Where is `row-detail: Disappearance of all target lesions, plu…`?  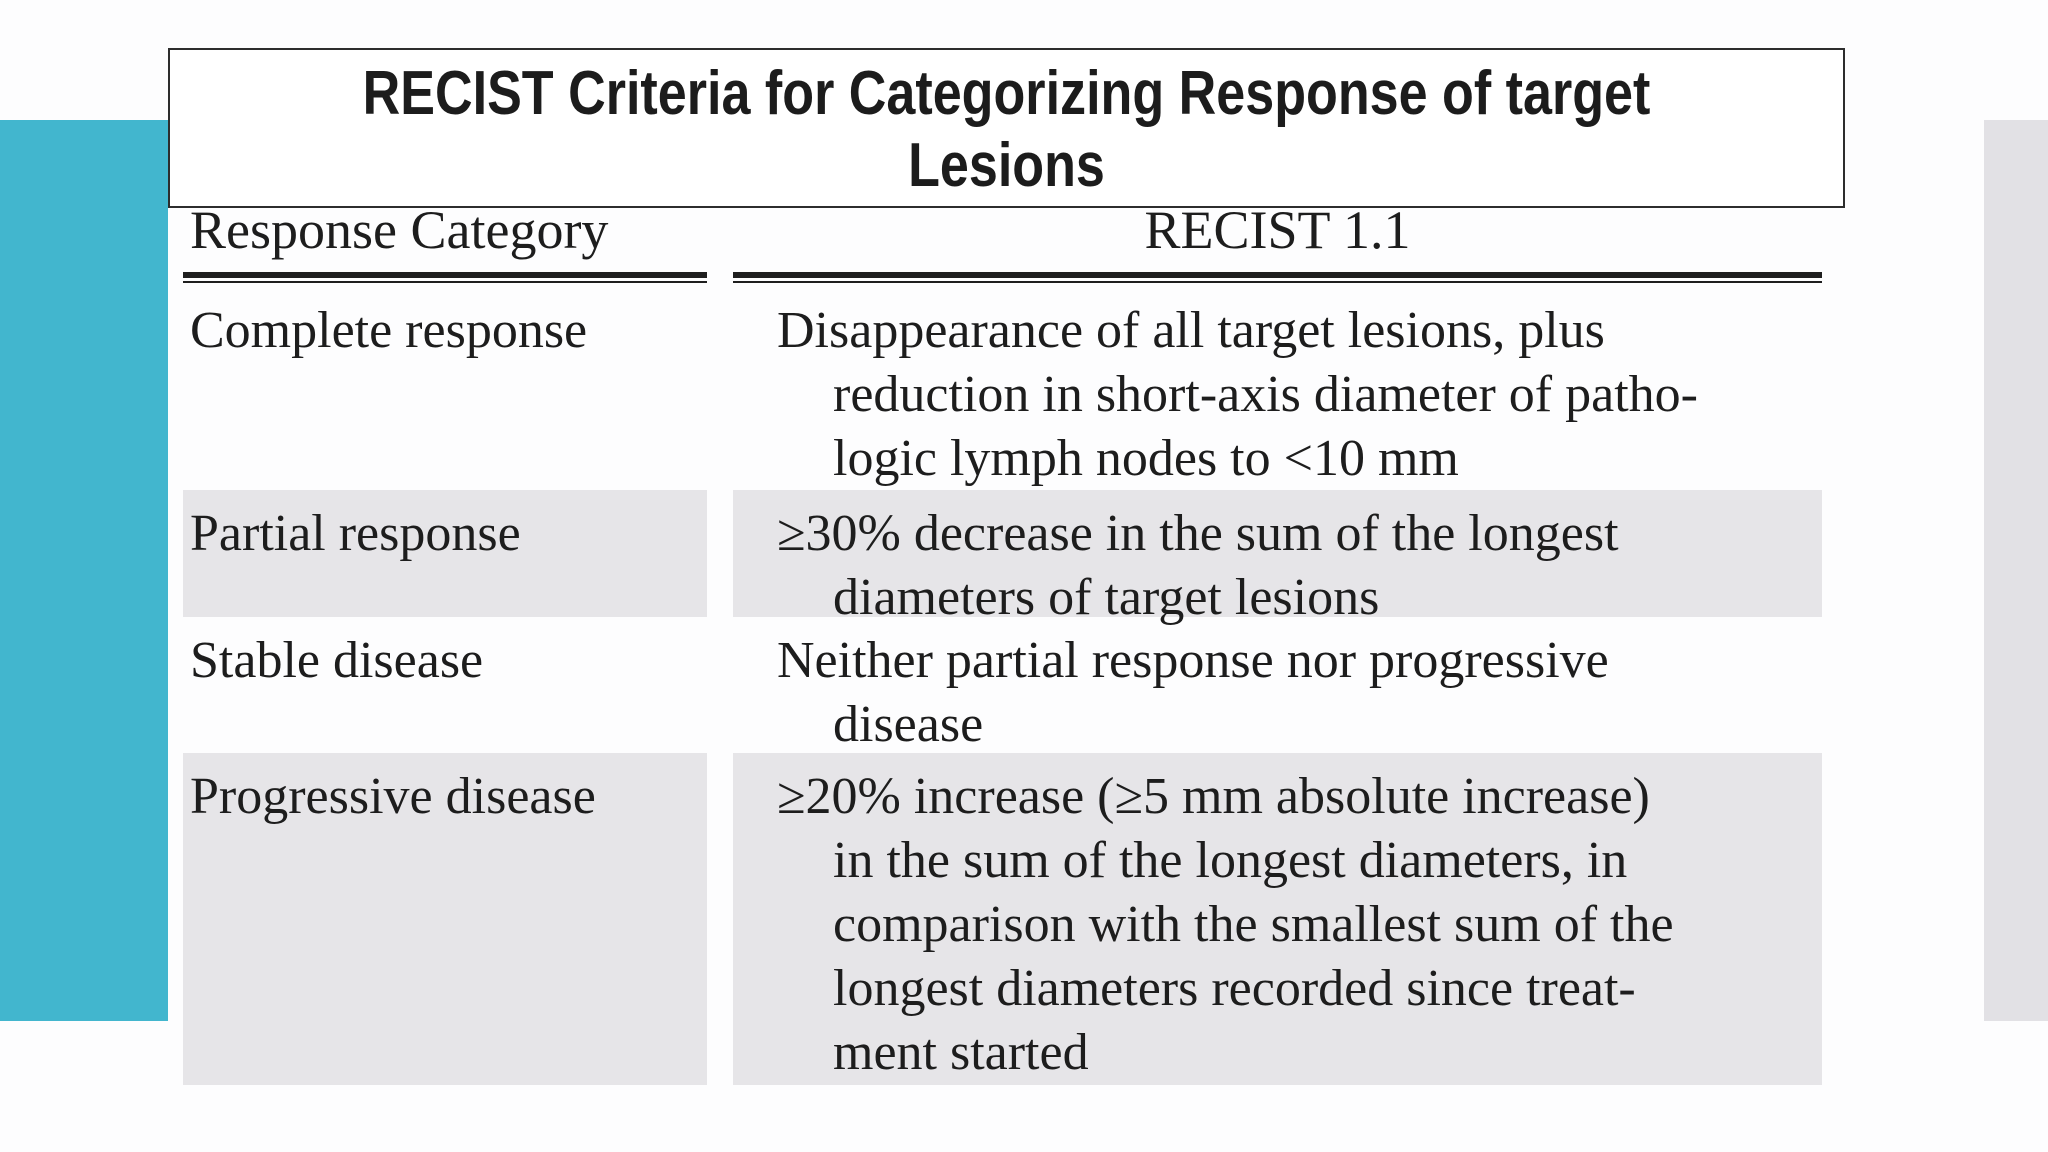 row-detail: Disappearance of all target lesions, plu… is located at coordinates (1277, 386).